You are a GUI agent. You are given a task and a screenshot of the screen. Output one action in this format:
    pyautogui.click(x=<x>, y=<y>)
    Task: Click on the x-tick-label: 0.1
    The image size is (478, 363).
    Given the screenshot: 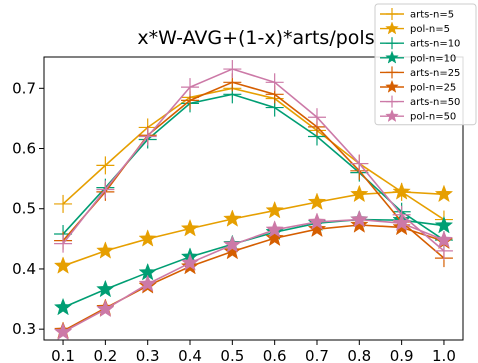 What is the action you would take?
    pyautogui.click(x=63, y=355)
    